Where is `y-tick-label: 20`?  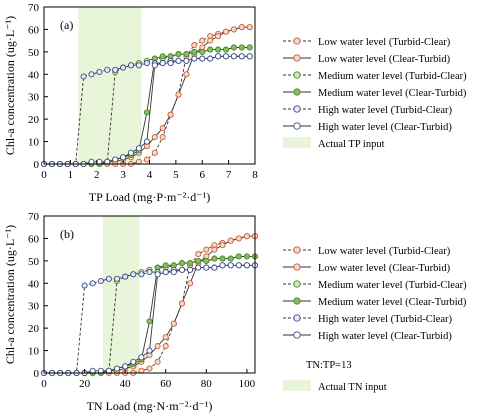
y-tick-label: 20 is located at coordinates (34, 329).